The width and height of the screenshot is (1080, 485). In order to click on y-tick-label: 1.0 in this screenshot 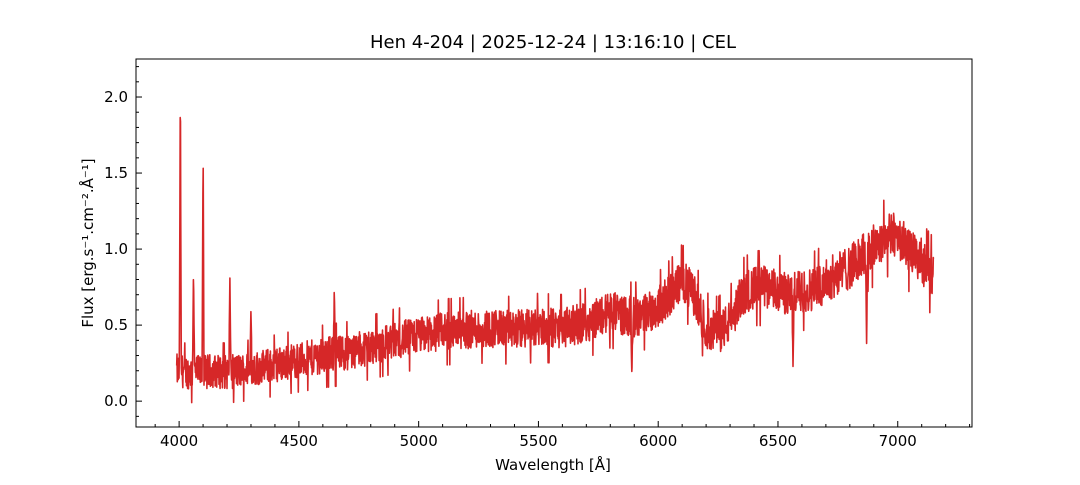, I will do `click(116, 249)`.